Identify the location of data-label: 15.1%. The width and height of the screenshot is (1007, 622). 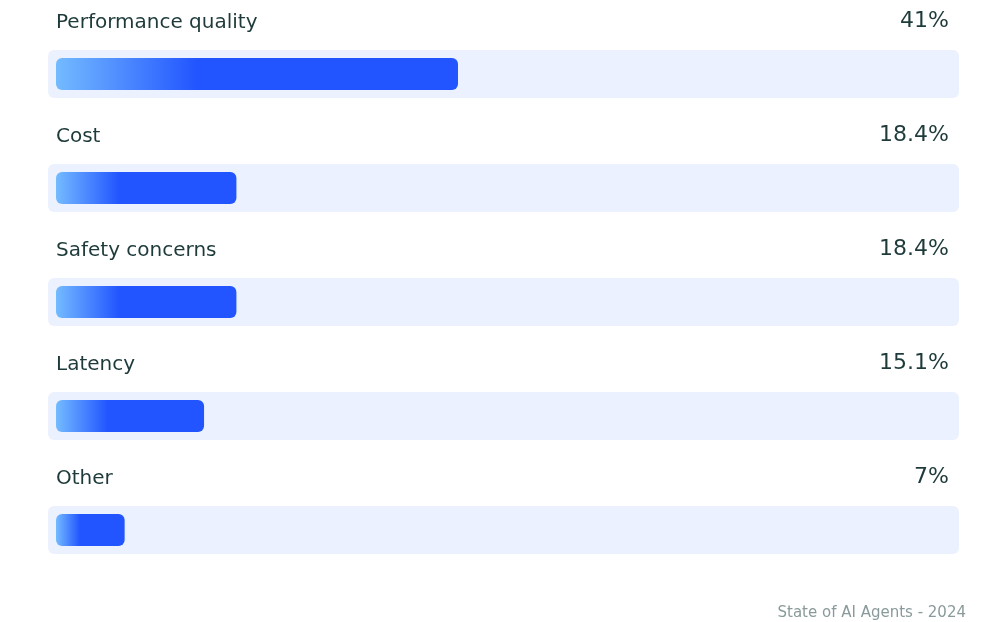
(914, 361).